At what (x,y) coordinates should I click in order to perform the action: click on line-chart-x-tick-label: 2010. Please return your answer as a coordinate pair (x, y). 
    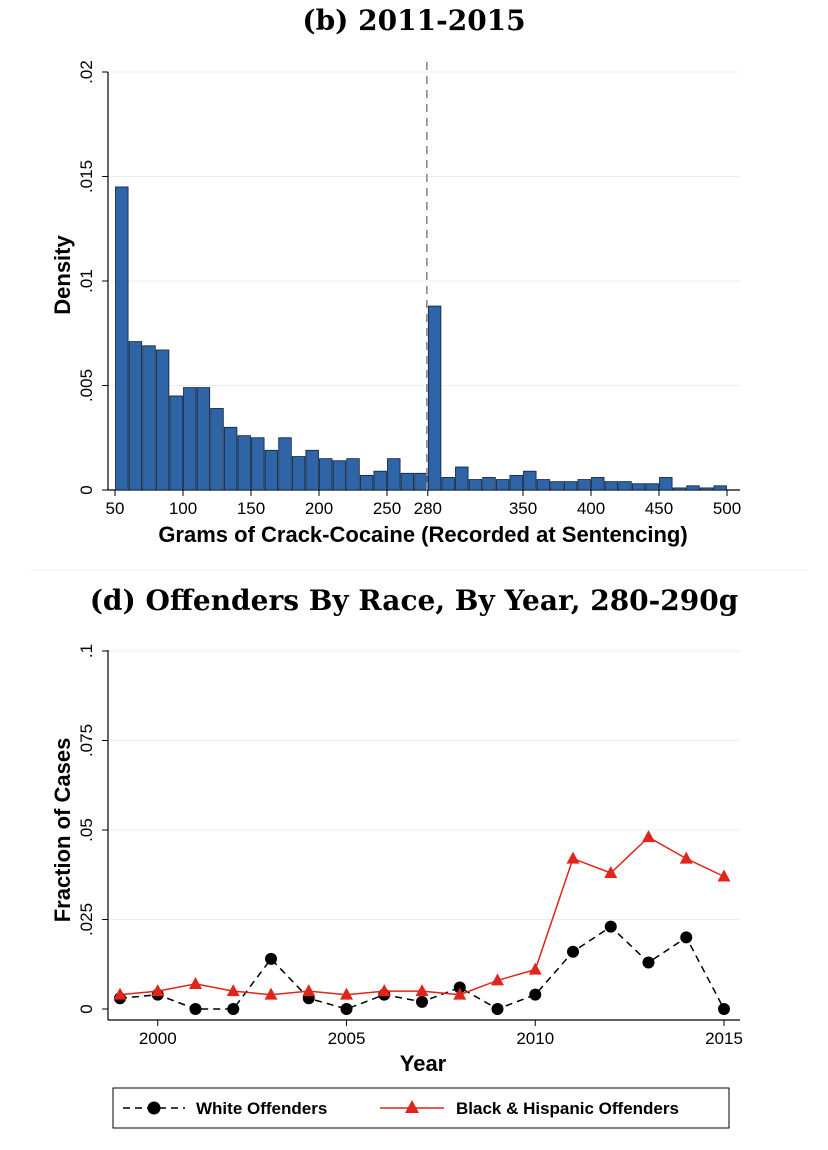
    Looking at the image, I should click on (535, 1038).